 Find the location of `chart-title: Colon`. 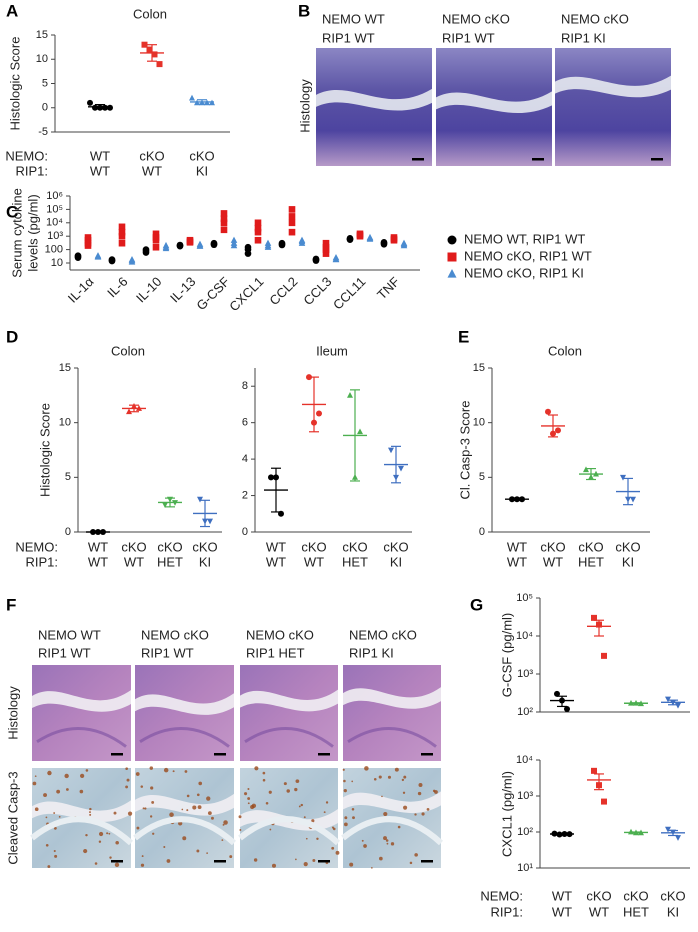

chart-title: Colon is located at coordinates (150, 13).